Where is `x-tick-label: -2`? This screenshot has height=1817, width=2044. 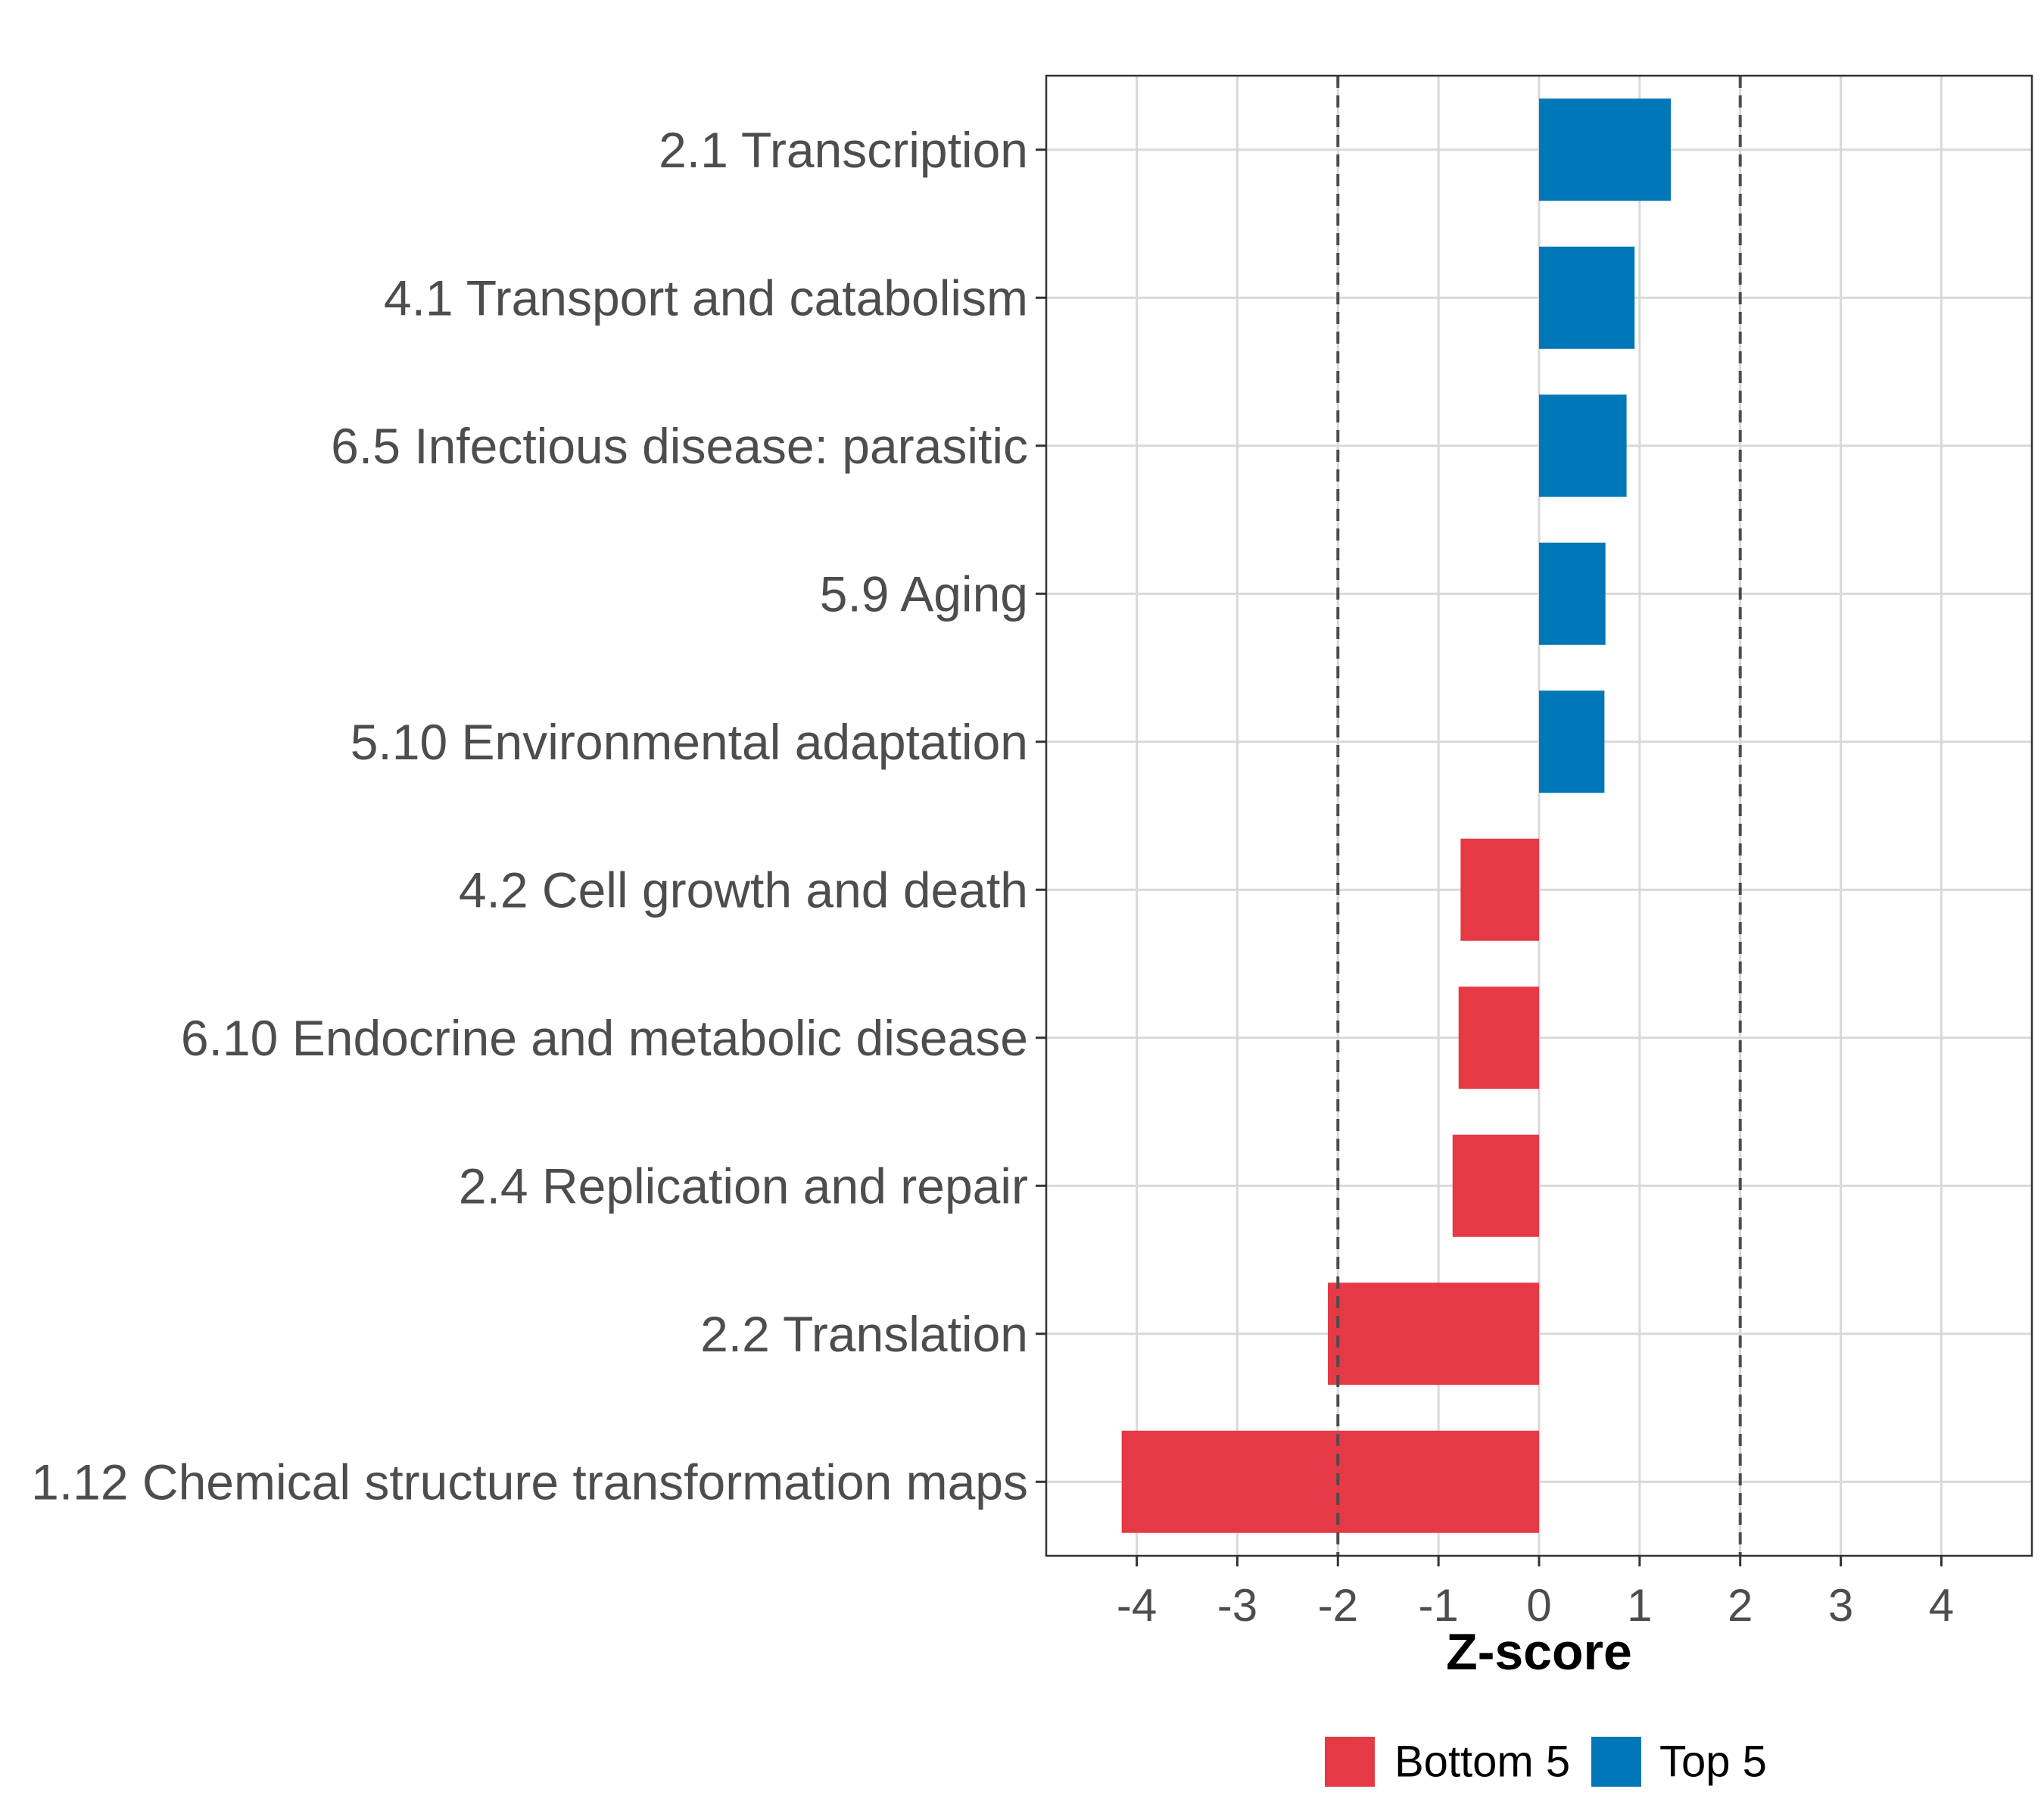 x-tick-label: -2 is located at coordinates (1338, 1605).